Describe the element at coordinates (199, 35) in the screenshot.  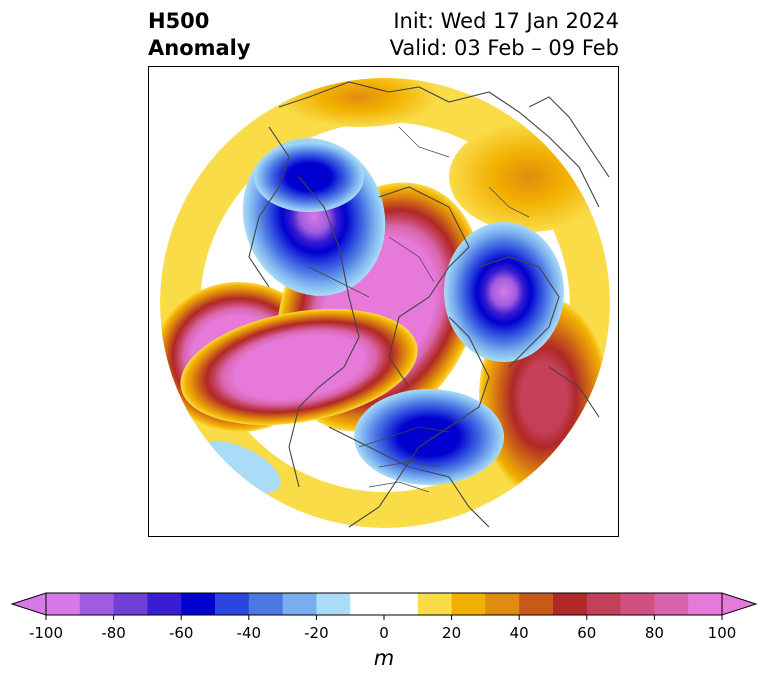
I see `map-title-left: H500 Anomaly` at that location.